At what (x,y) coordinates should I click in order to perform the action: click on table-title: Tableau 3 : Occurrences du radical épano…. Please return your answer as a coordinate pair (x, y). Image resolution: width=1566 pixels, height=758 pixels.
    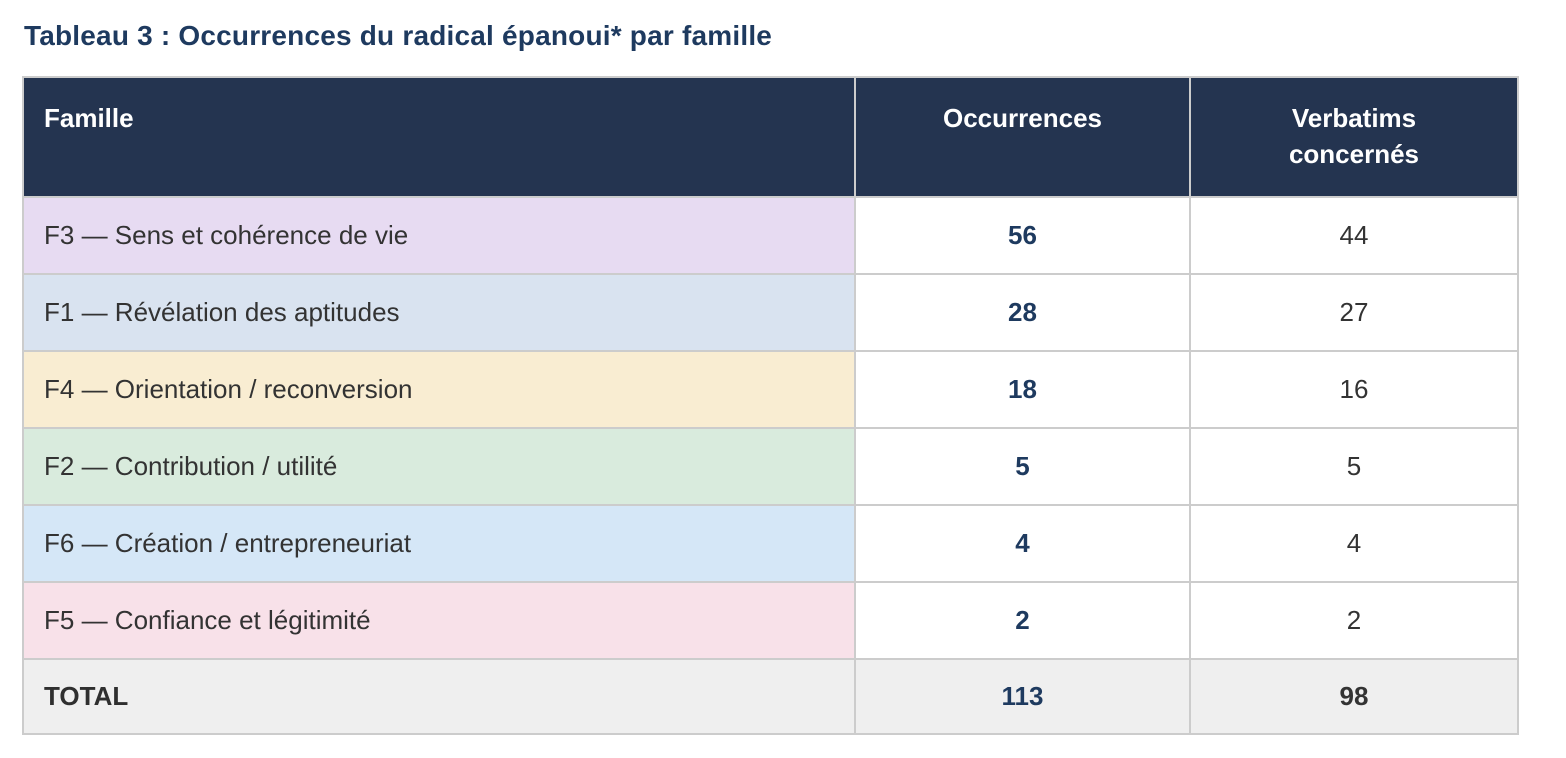
    Looking at the image, I should click on (398, 35).